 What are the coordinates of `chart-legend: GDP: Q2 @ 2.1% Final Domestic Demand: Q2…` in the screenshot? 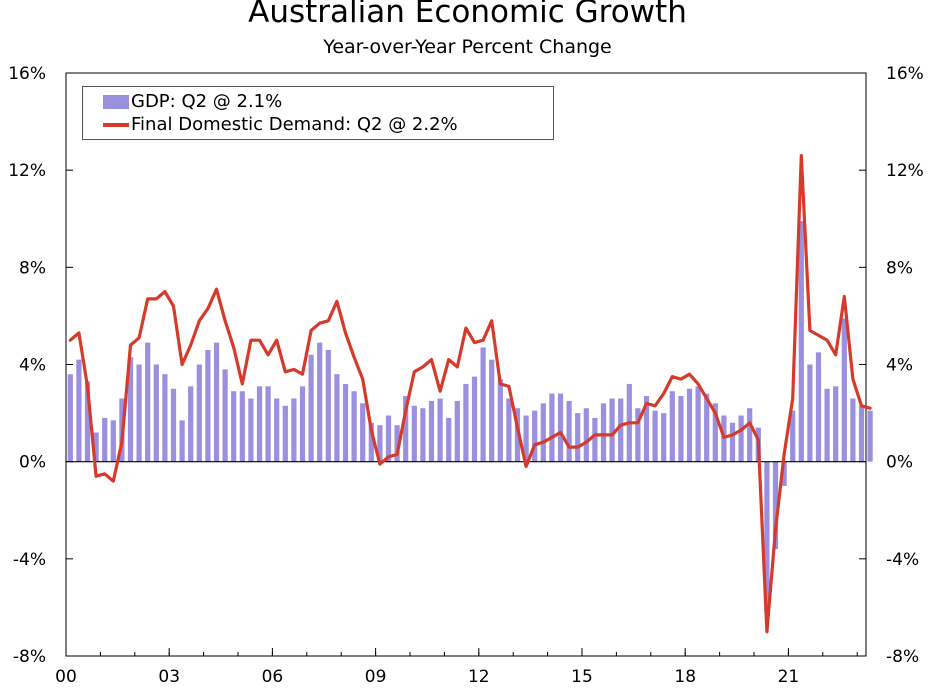 It's located at (318, 113).